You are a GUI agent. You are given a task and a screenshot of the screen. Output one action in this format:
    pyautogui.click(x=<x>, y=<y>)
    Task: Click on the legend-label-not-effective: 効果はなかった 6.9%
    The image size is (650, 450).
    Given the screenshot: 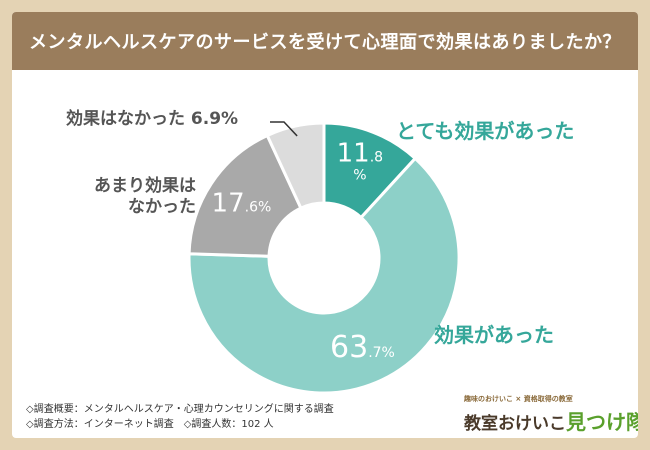 What is the action you would take?
    pyautogui.click(x=152, y=119)
    